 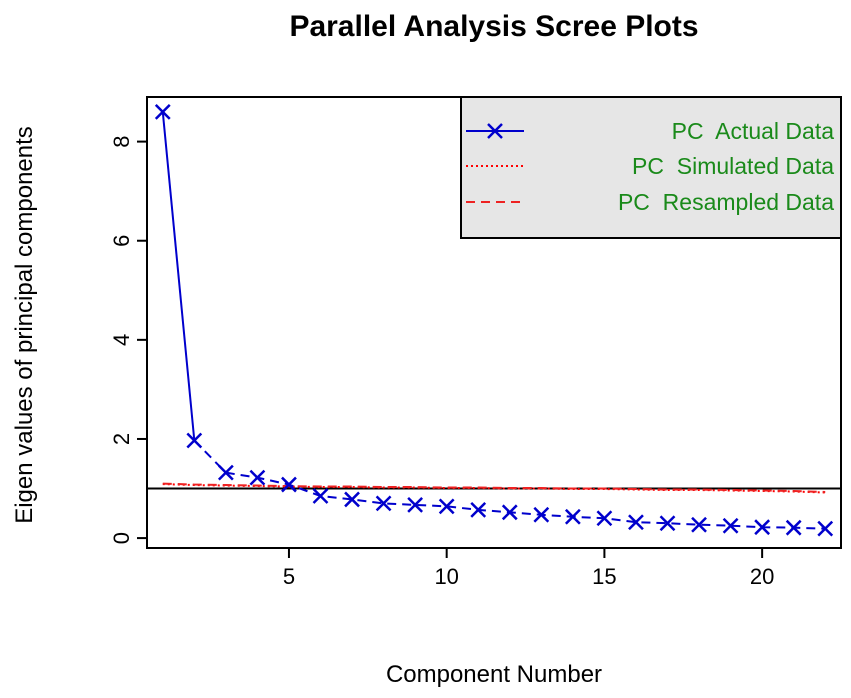 I want to click on y-axis-label: Eigen values of principal components, so click(x=24, y=325).